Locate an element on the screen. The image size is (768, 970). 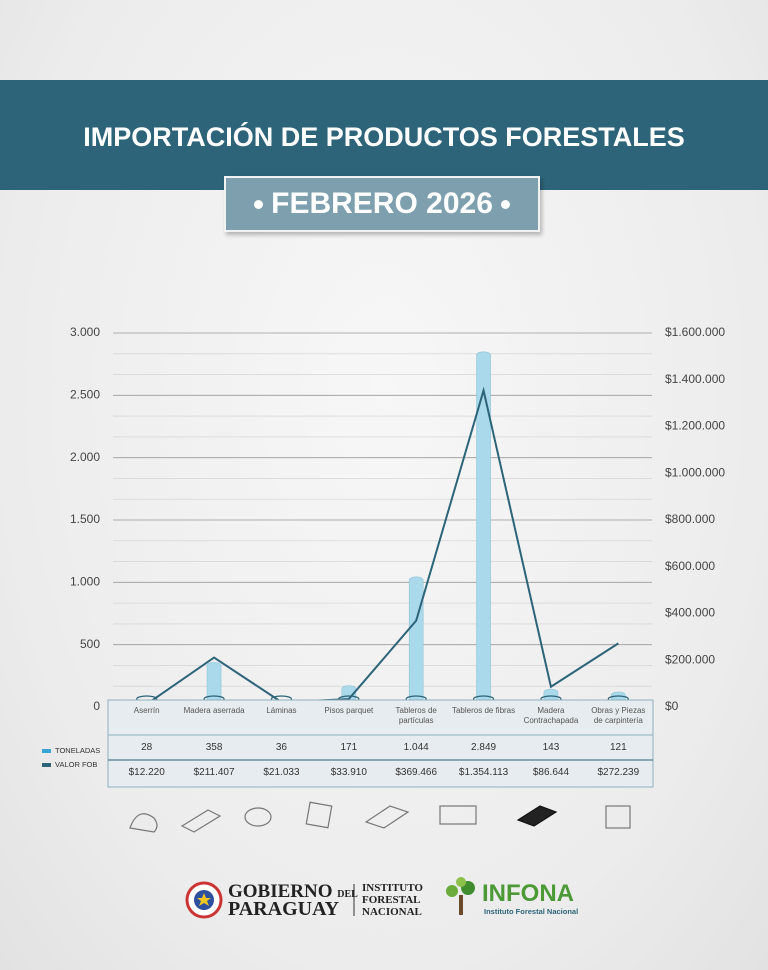
y2-tick-label: $0 is located at coordinates (672, 706).